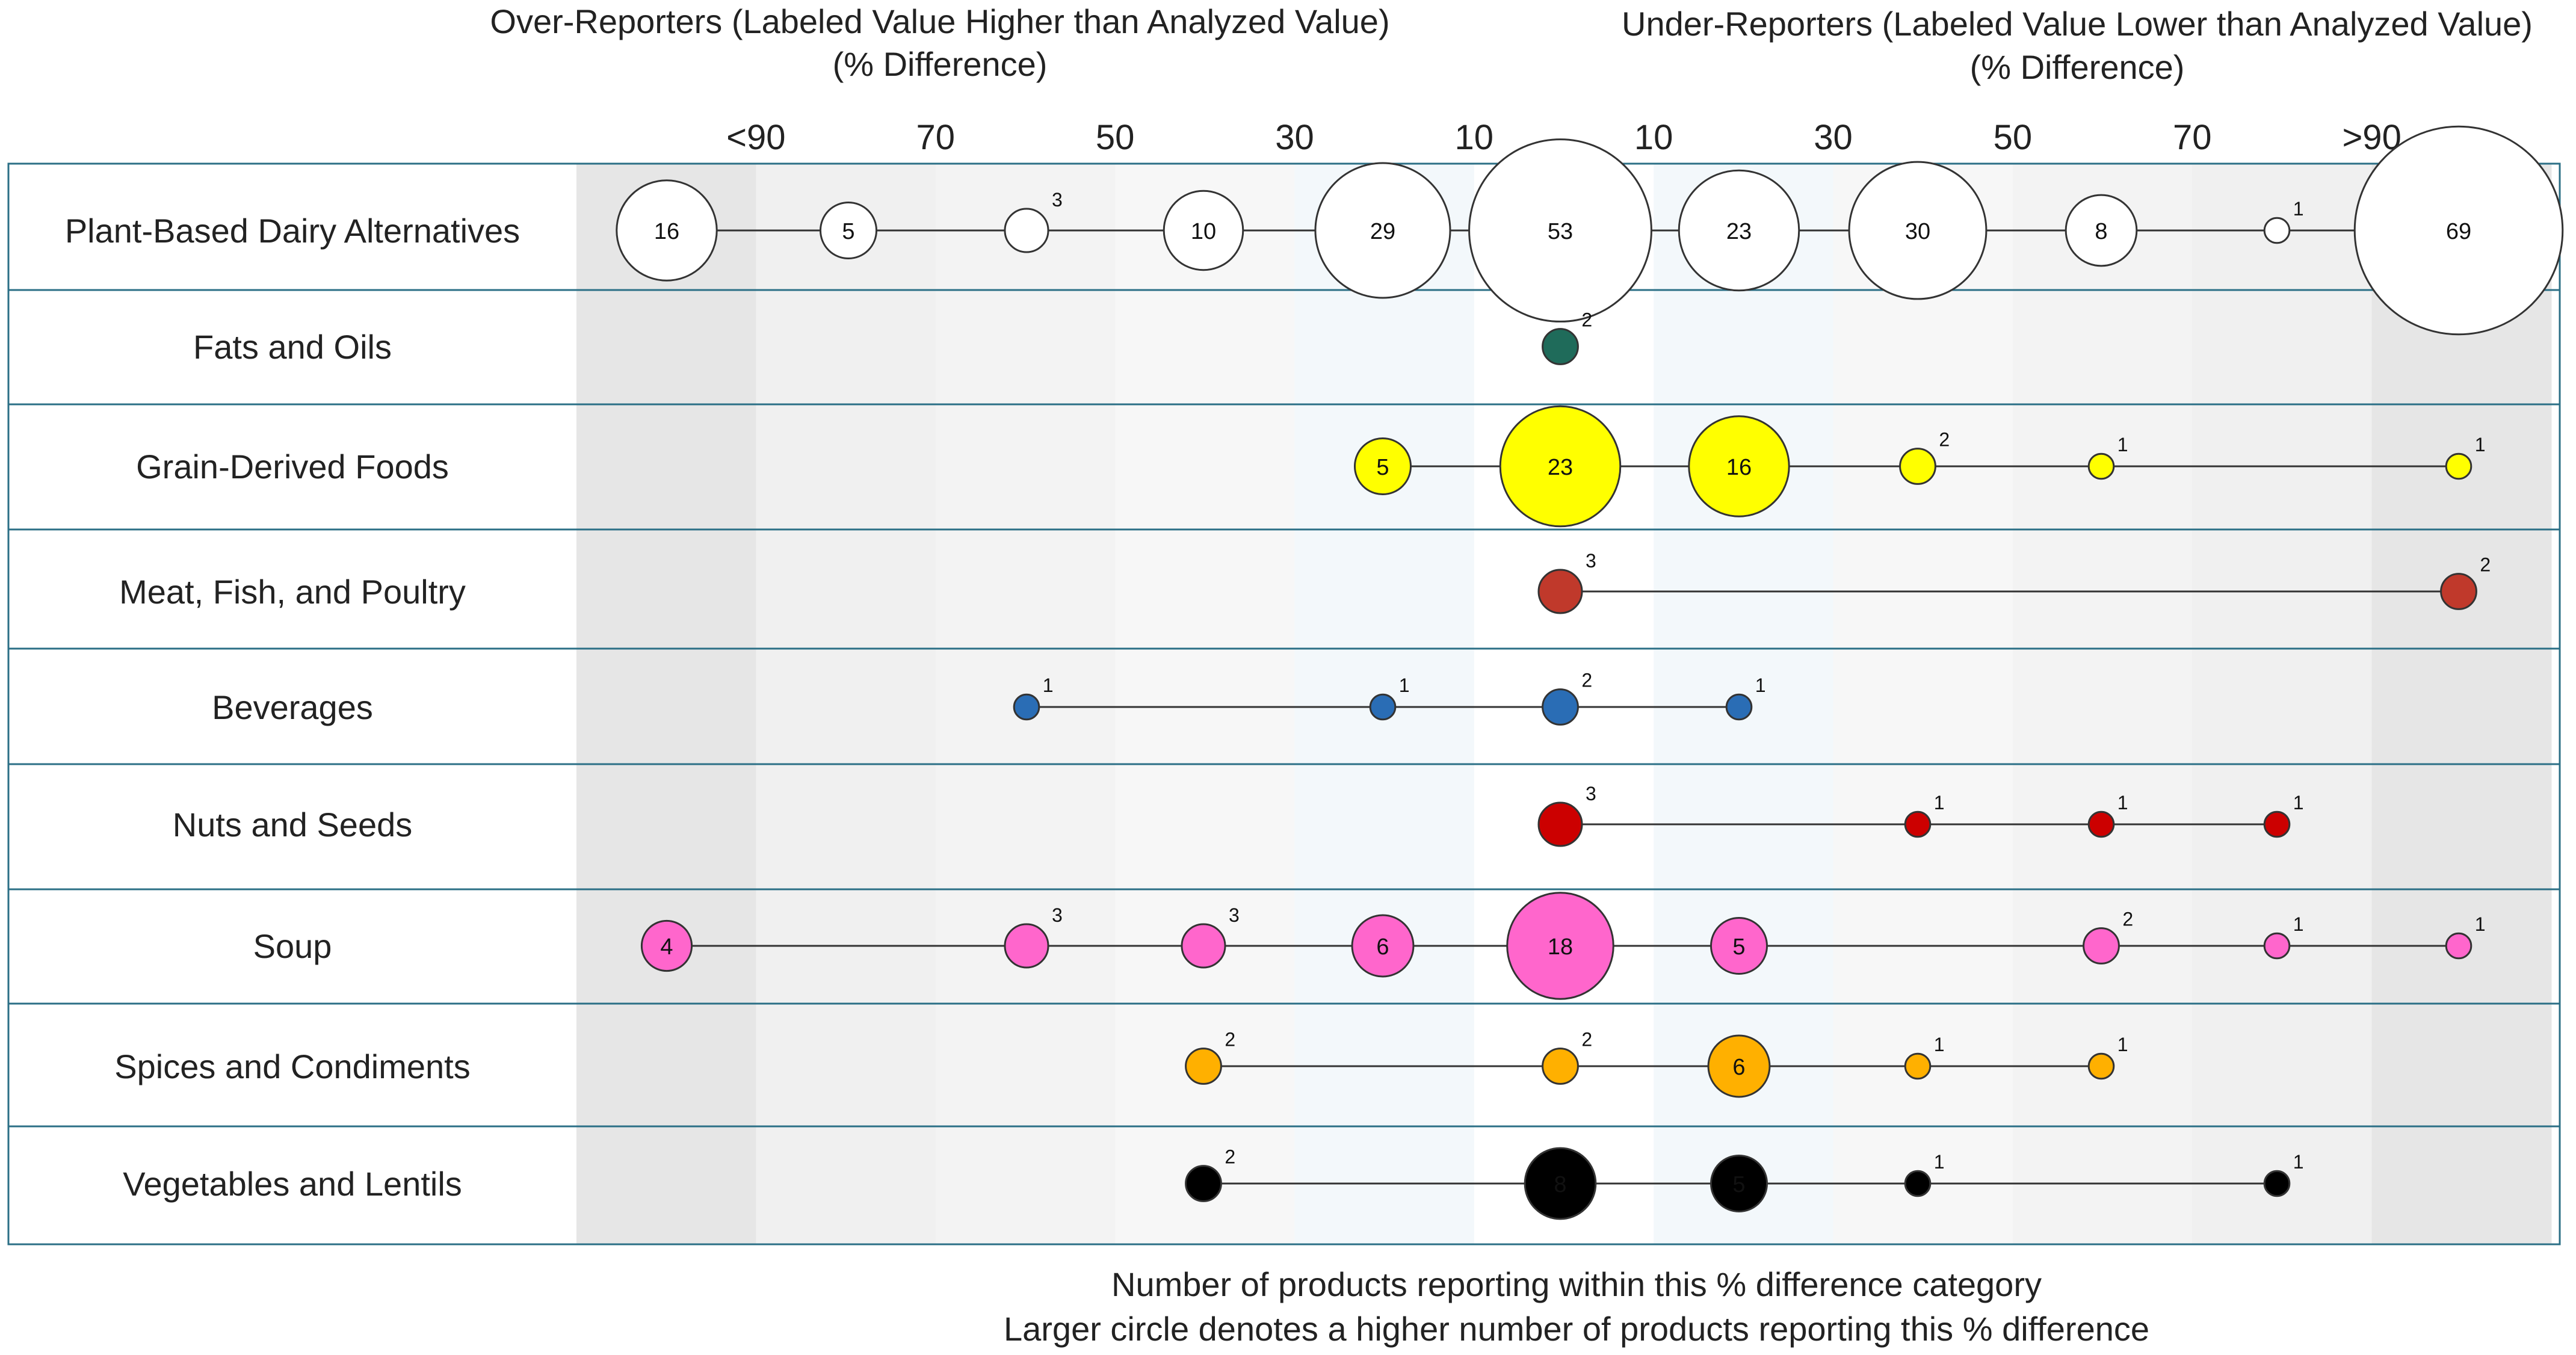 The height and width of the screenshot is (1355, 2576). I want to click on data-label: 30, so click(1917, 231).